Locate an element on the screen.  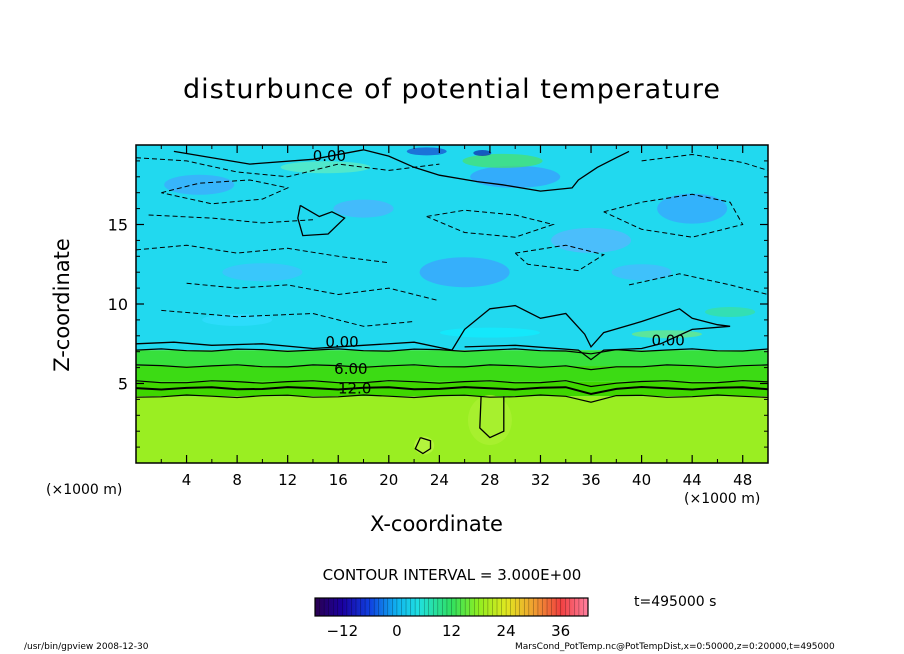
colorbar-tick-label: 12 is located at coordinates (451, 631).